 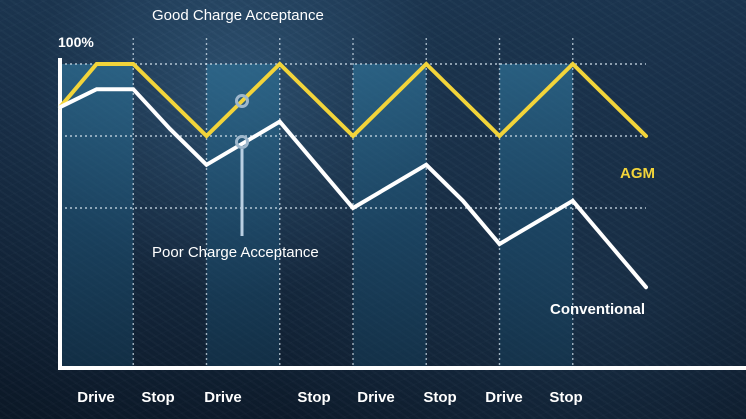 What do you see at coordinates (313, 397) in the screenshot?
I see `period-label-4: Stop` at bounding box center [313, 397].